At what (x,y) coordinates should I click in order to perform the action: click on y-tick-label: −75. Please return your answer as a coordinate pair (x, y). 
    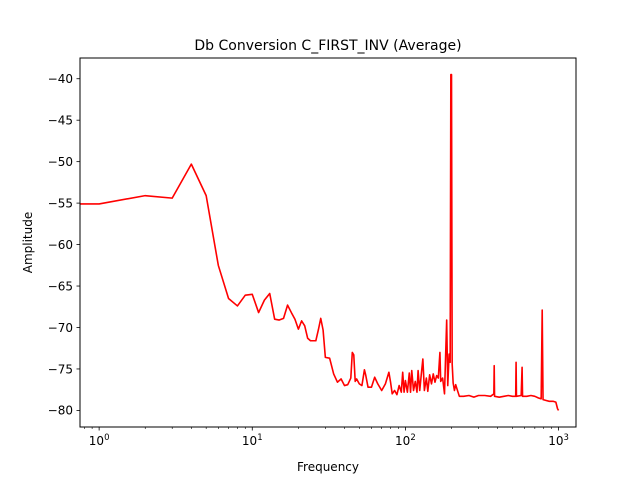
    Looking at the image, I should click on (60, 369).